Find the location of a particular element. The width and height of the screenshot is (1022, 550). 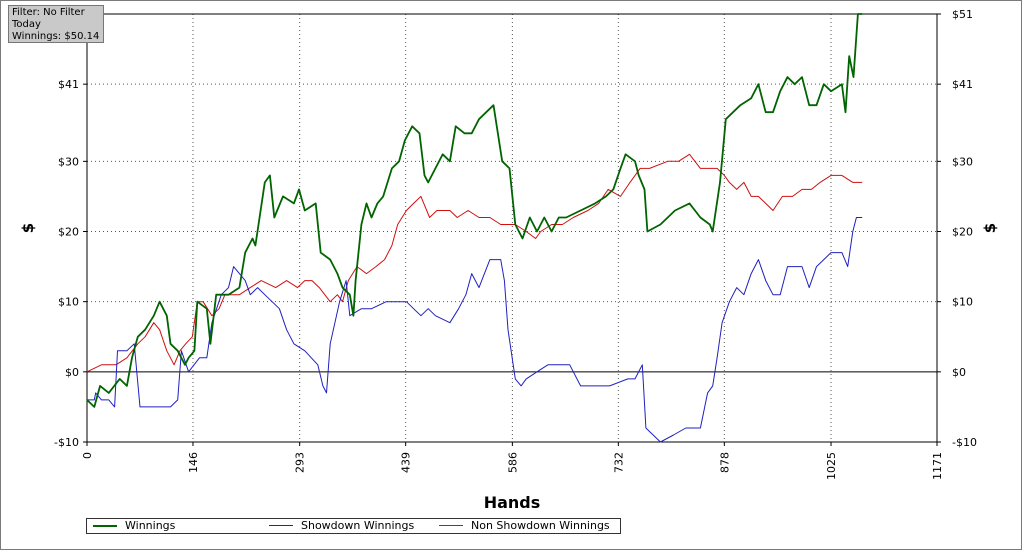

y-tick-label-right: $41 is located at coordinates (962, 84).